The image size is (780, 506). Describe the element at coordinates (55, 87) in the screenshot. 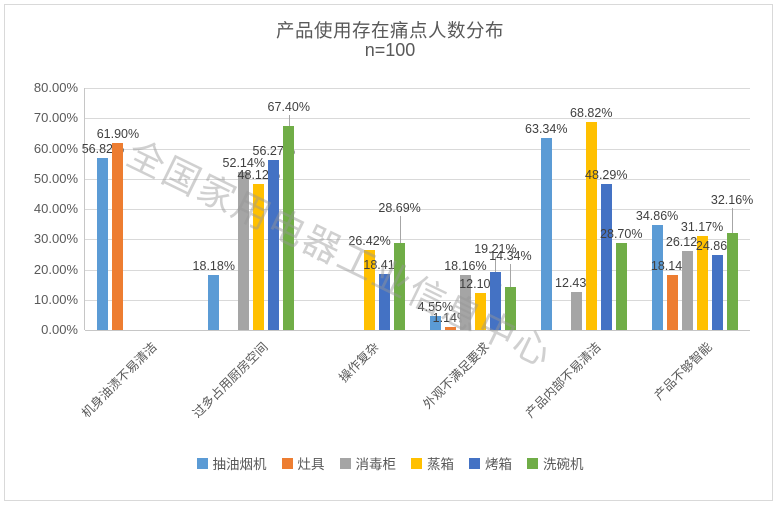

I see `y-tick-label: 80.00%` at that location.